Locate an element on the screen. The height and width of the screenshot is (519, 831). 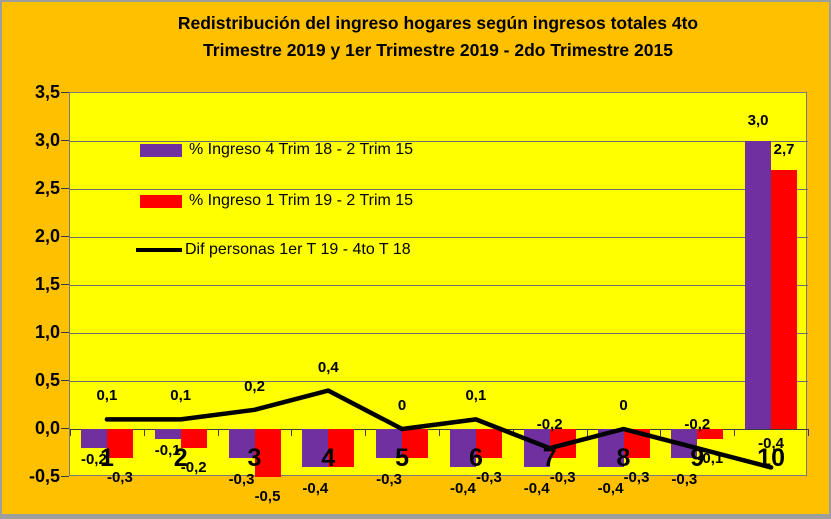
y-axis-tick-label: 1,0 is located at coordinates (47, 332).